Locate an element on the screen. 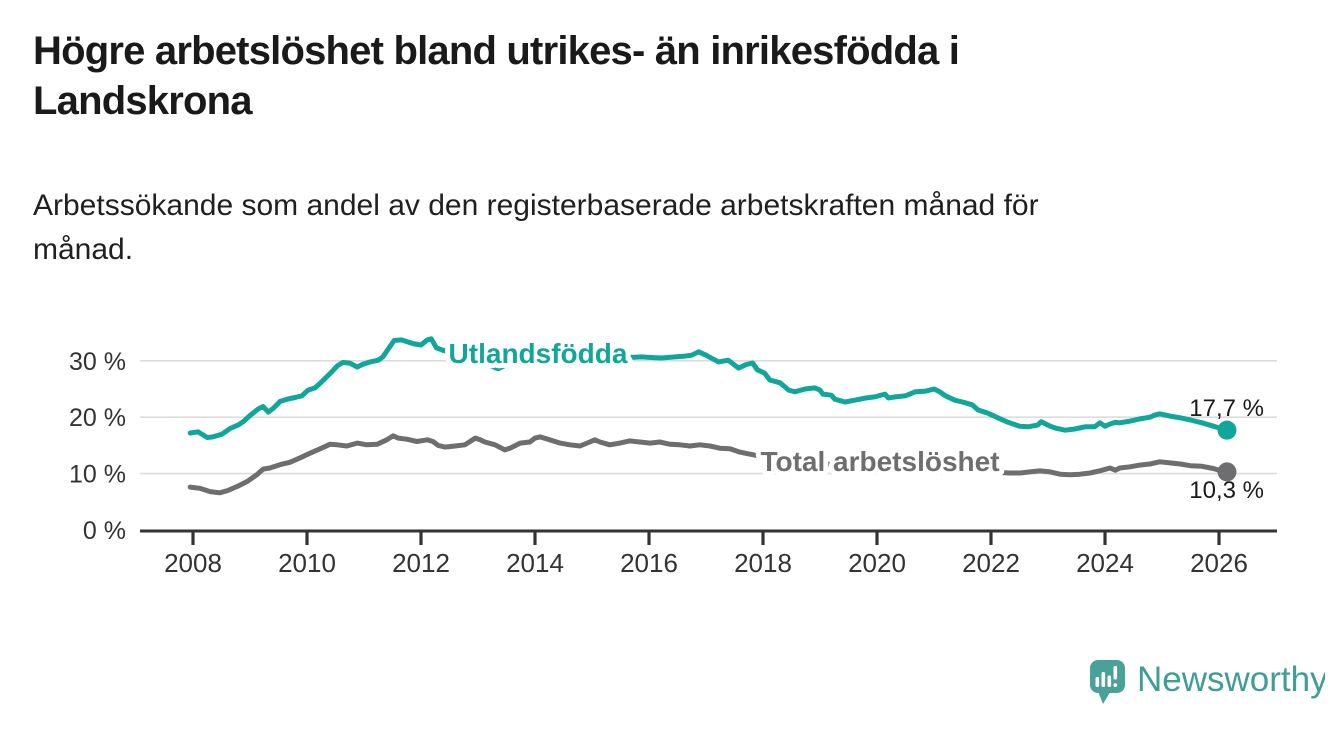  y-axis-tick-labels: 0 % 10 % 20 % 30 % is located at coordinates (97, 446).